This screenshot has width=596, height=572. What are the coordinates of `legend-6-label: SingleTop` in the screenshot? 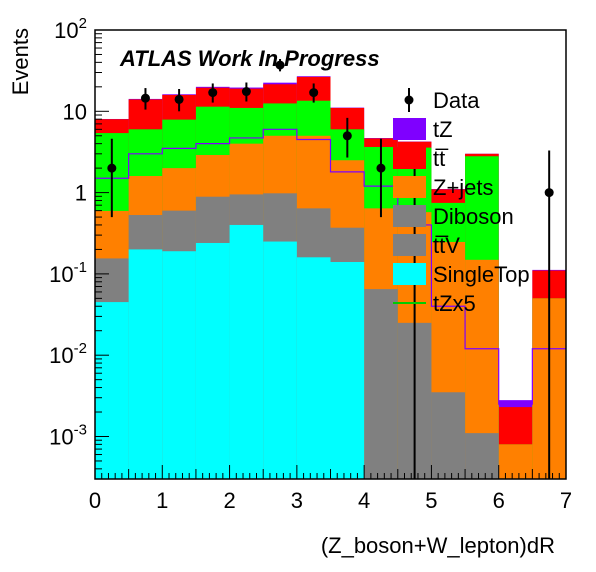 It's located at (481, 274).